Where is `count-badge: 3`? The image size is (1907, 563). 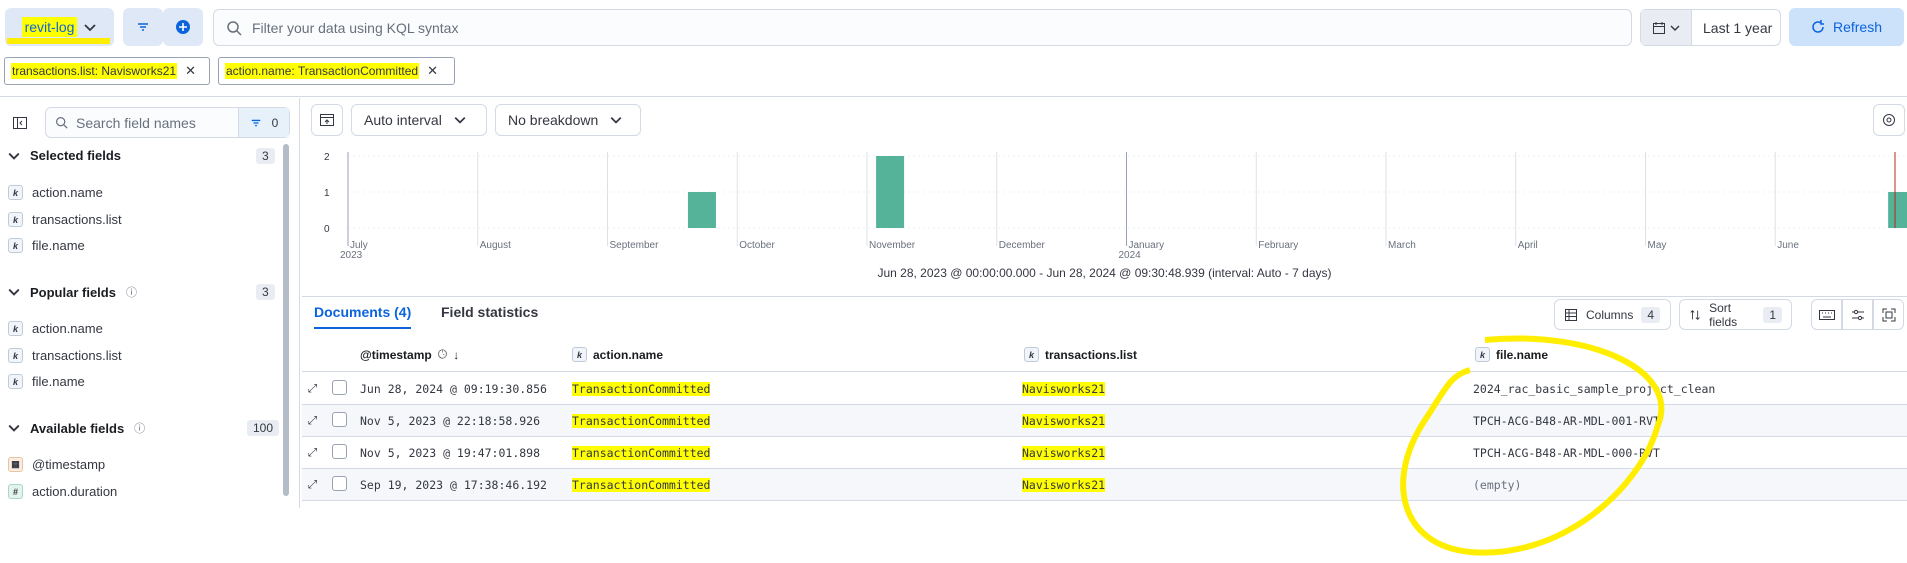 count-badge: 3 is located at coordinates (265, 156).